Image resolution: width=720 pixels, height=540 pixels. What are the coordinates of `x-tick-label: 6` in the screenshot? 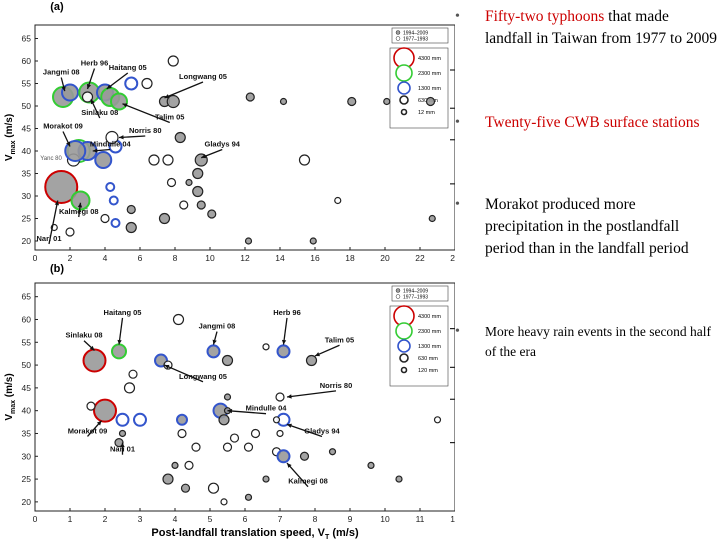 It's located at (245, 519).